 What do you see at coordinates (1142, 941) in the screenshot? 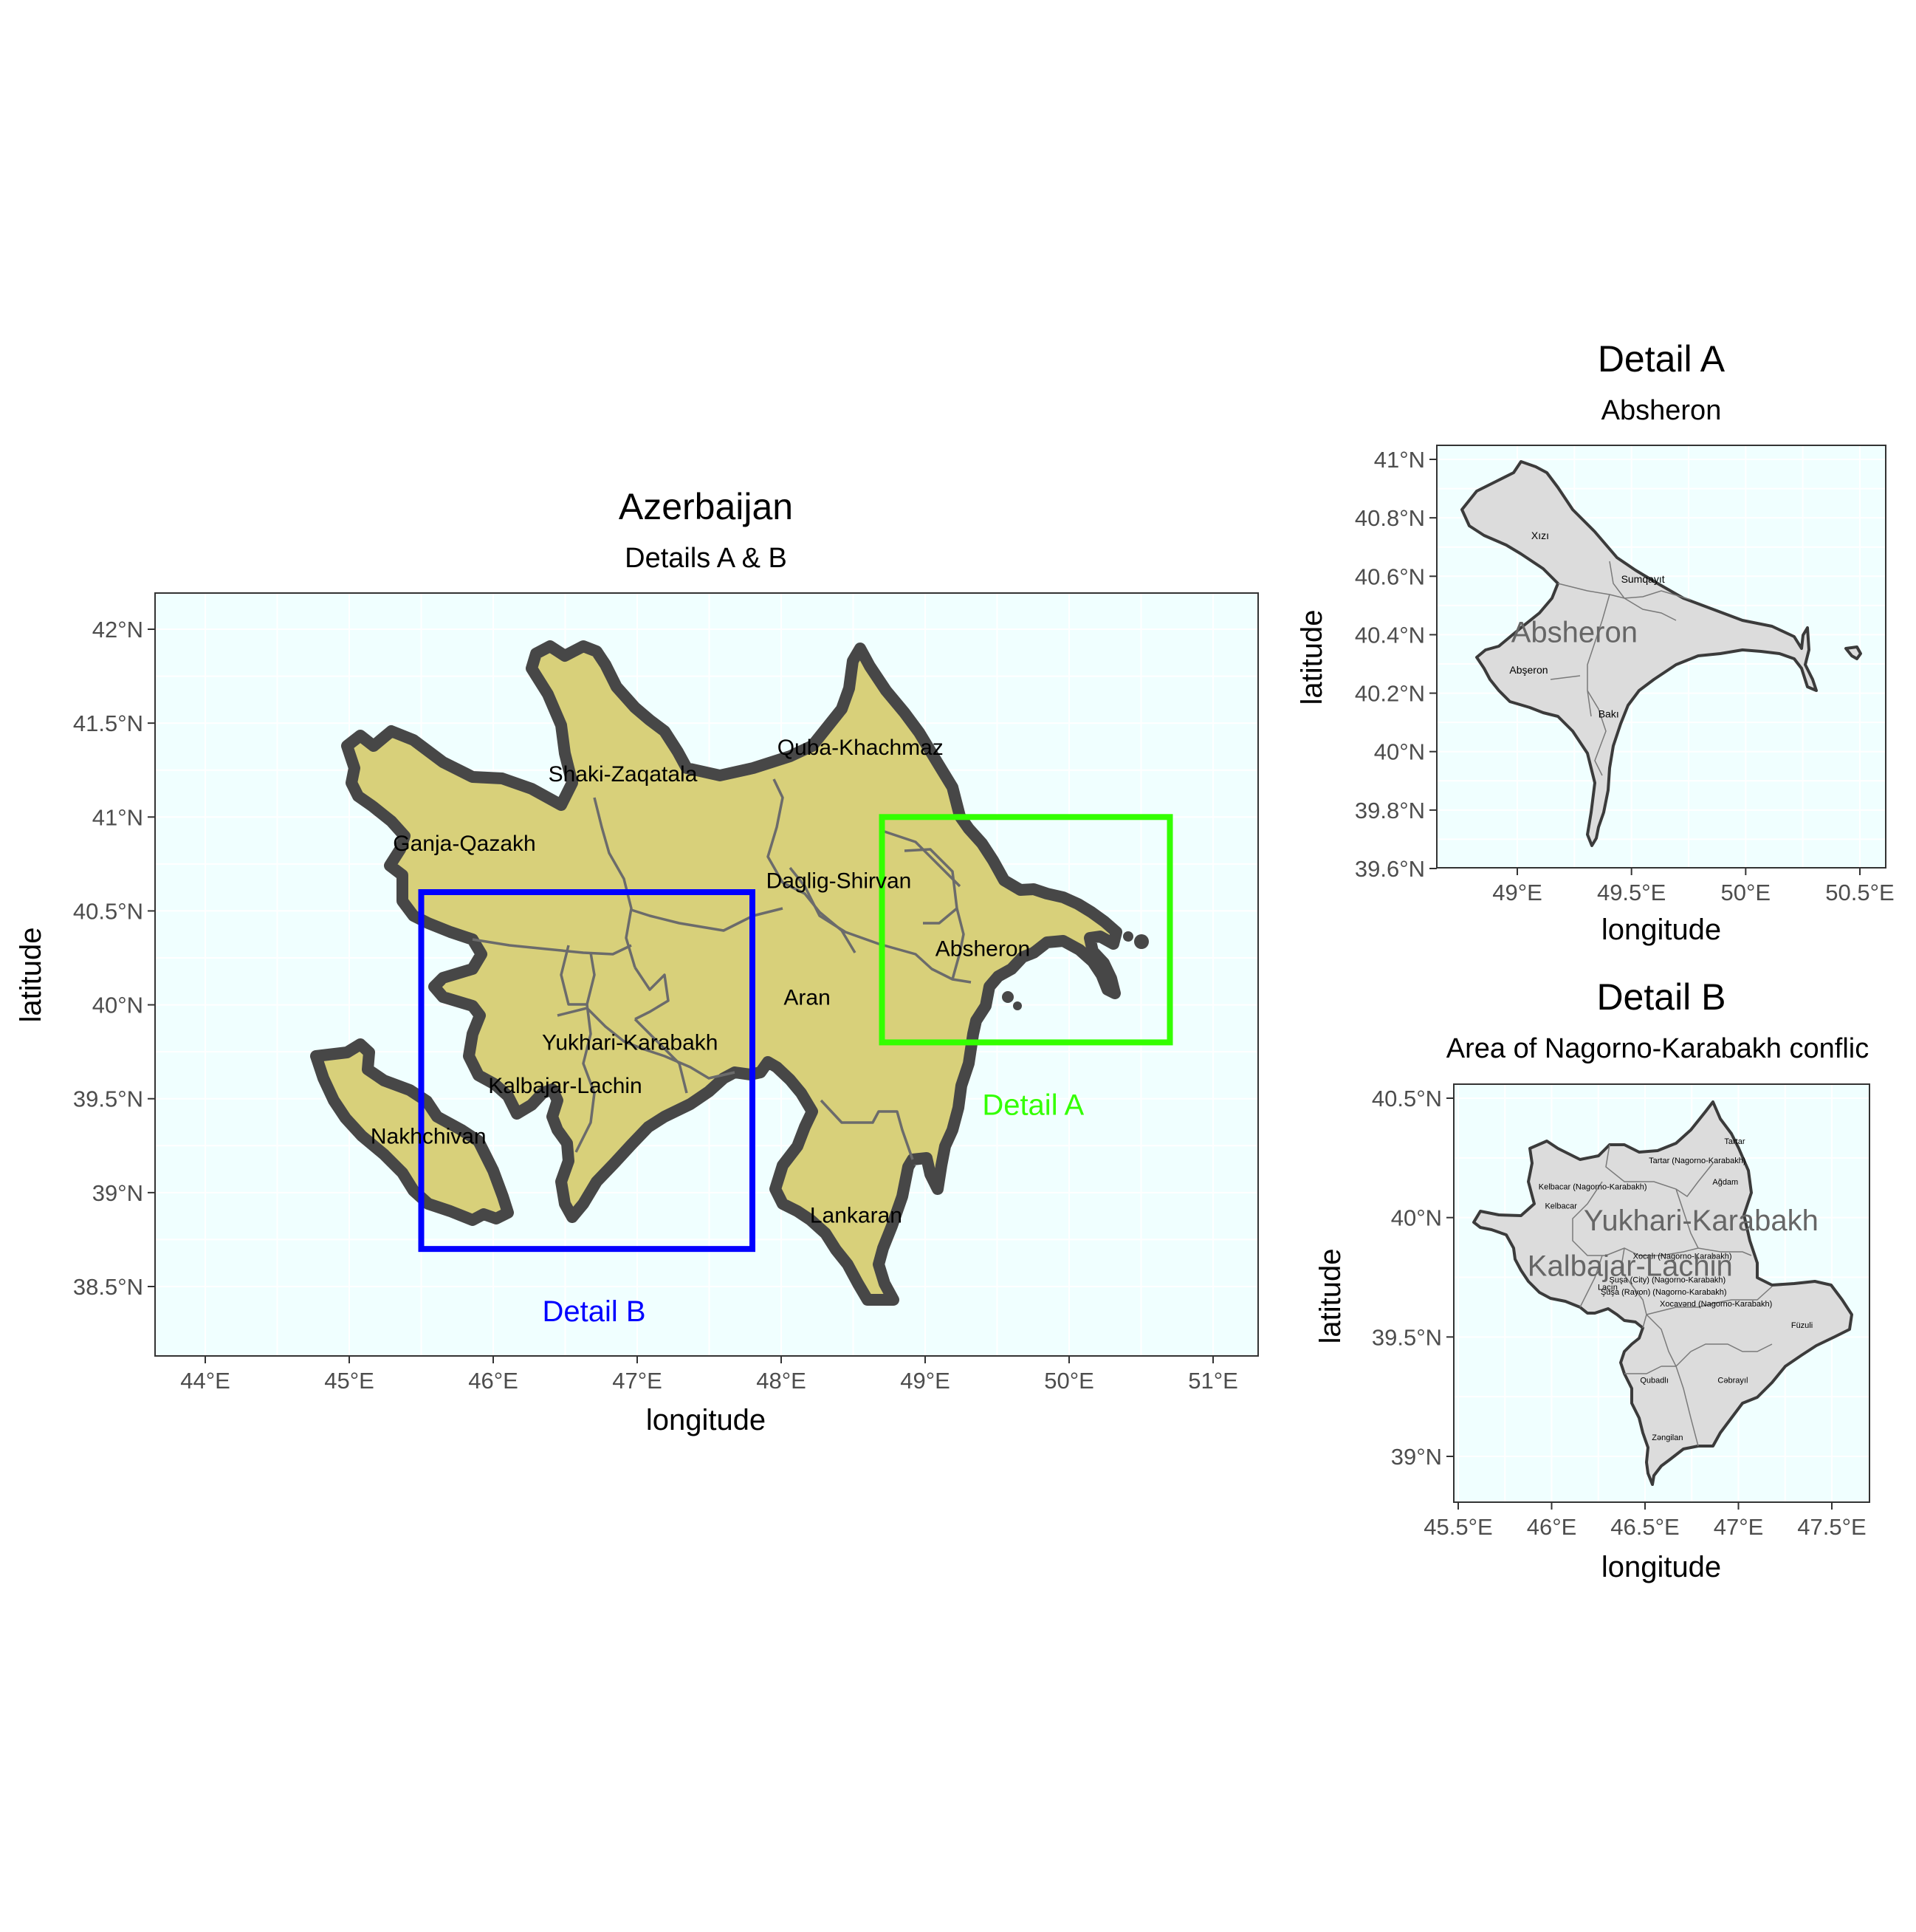
I see `absheron-island-east` at bounding box center [1142, 941].